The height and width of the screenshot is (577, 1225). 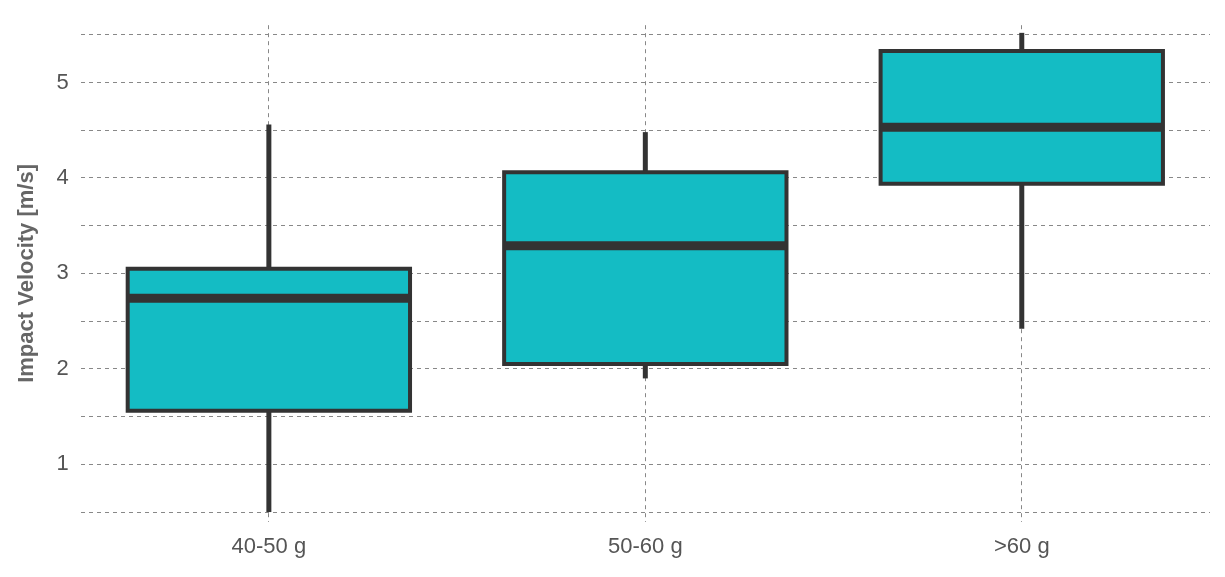 I want to click on y-tick-label: 3, so click(x=62, y=272).